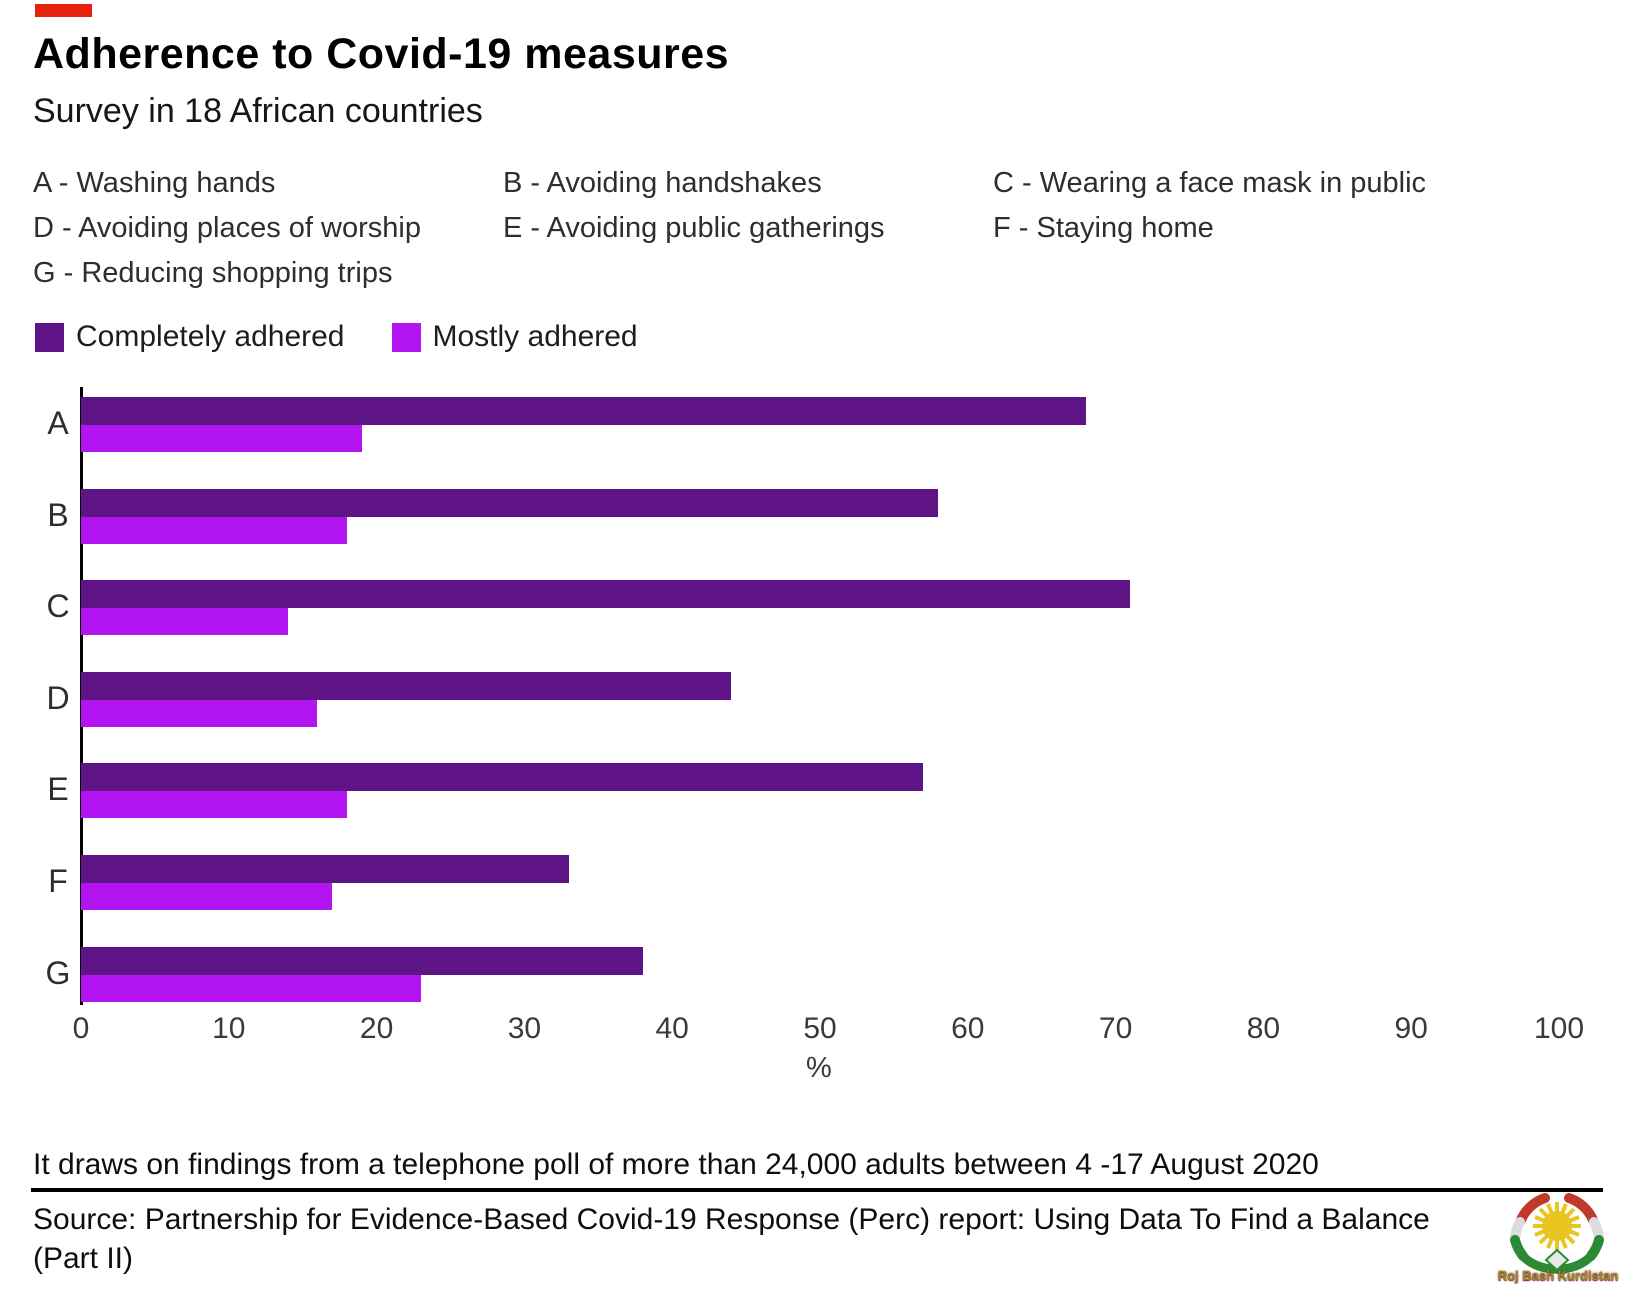 The image size is (1632, 1306). What do you see at coordinates (81, 1028) in the screenshot?
I see `x-tick-0: 0` at bounding box center [81, 1028].